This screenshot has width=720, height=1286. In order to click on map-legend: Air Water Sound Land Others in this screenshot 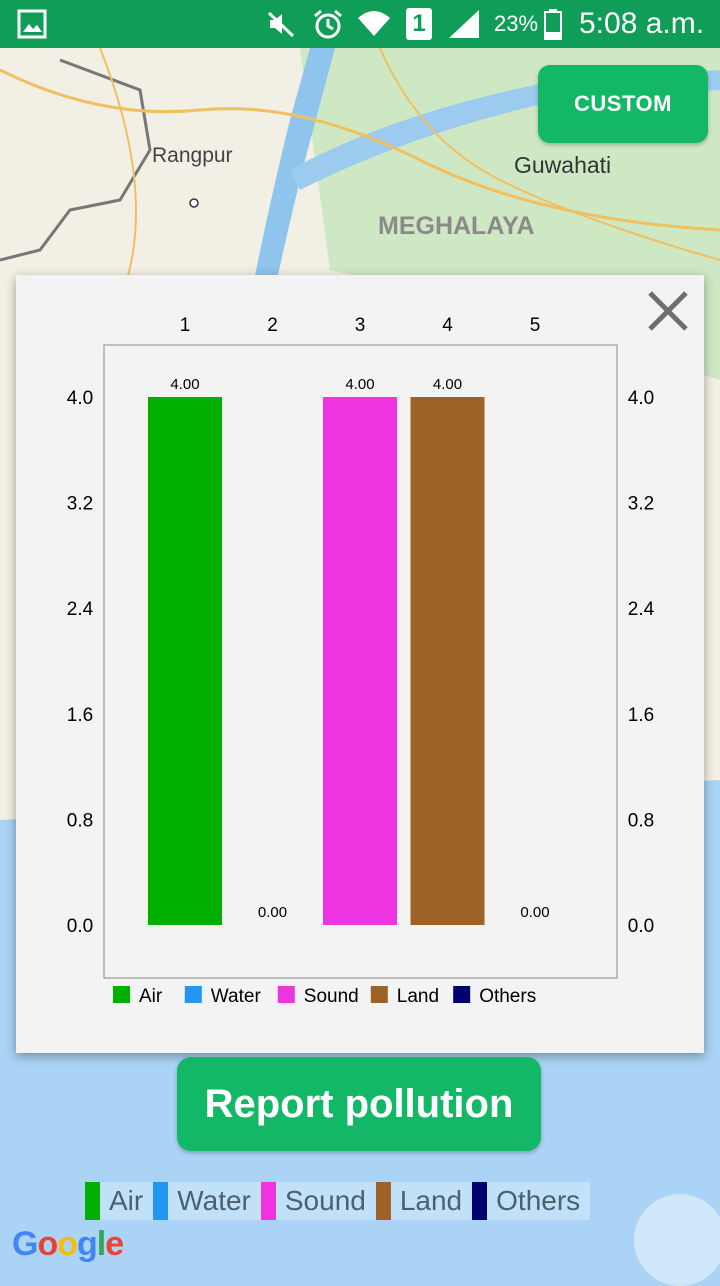, I will do `click(338, 1201)`.